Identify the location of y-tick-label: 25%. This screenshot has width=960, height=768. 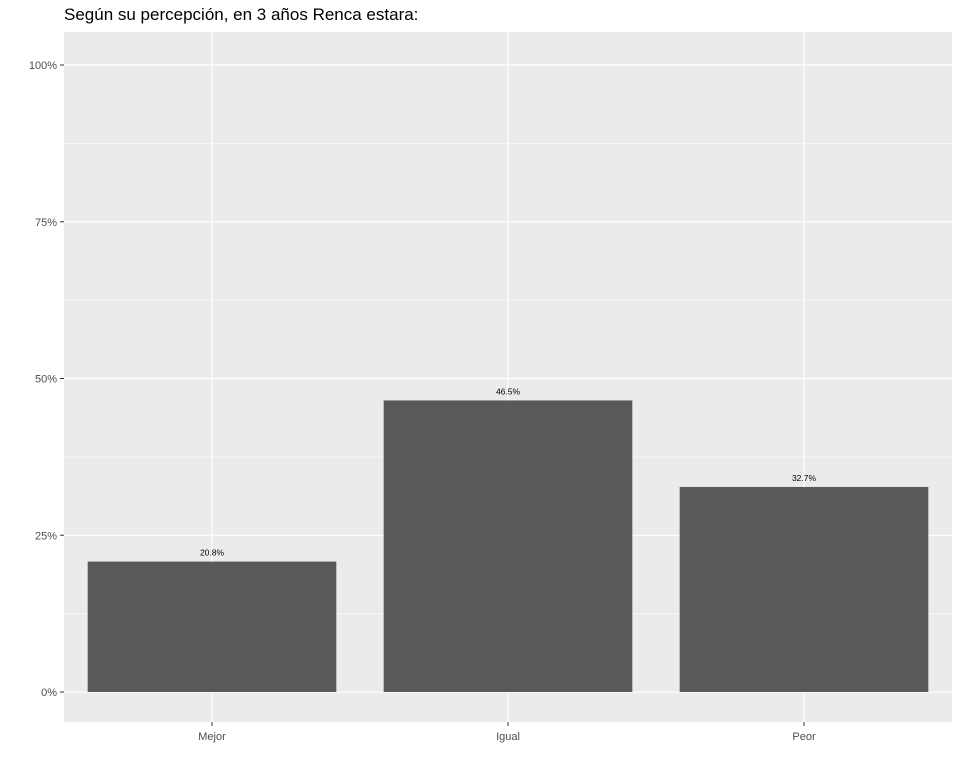
(46, 536).